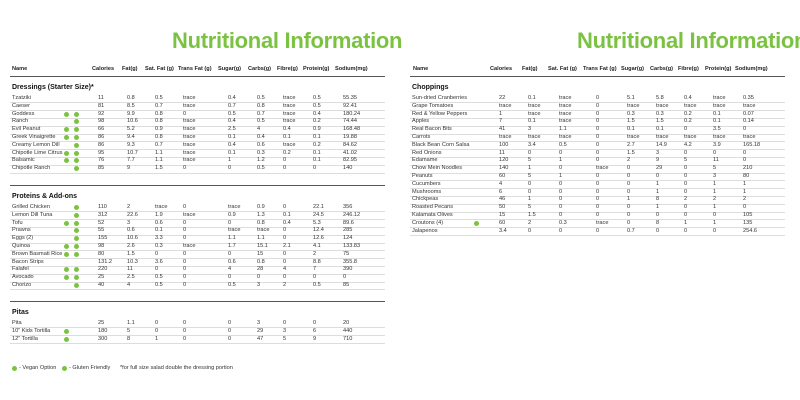 The image size is (800, 400). I want to click on nutrient-value: 0.2, so click(317, 144).